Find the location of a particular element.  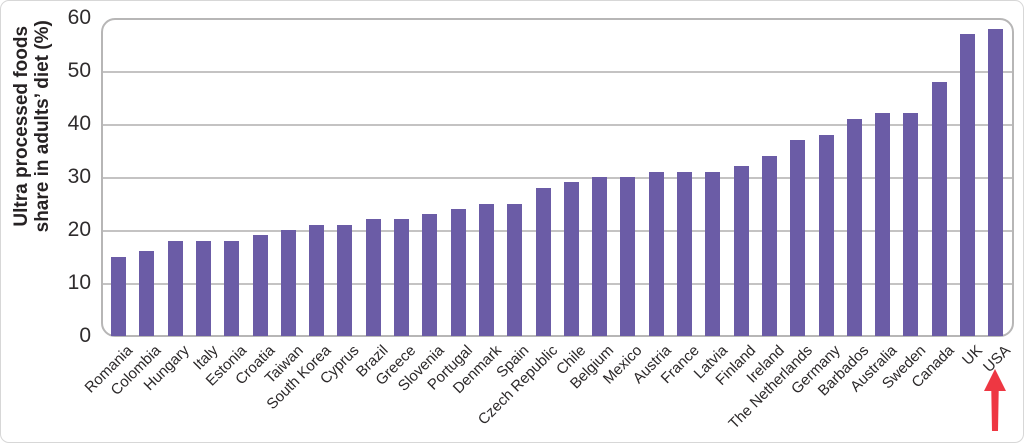

usa-arrow-icon is located at coordinates (995, 400).